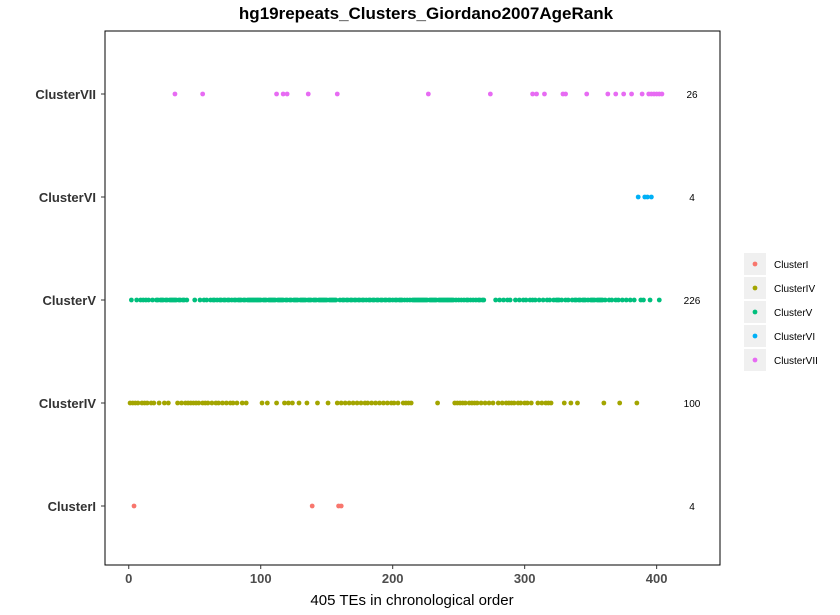 The image size is (840, 615). I want to click on legend-item: ClusterVII, so click(781, 360).